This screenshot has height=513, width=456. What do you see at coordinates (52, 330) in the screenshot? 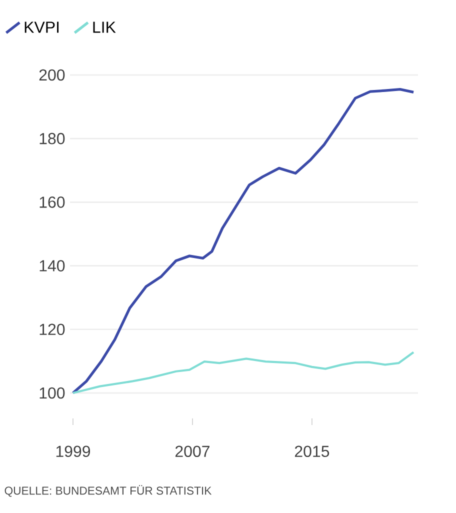
I see `y-tick-label: 120` at bounding box center [52, 330].